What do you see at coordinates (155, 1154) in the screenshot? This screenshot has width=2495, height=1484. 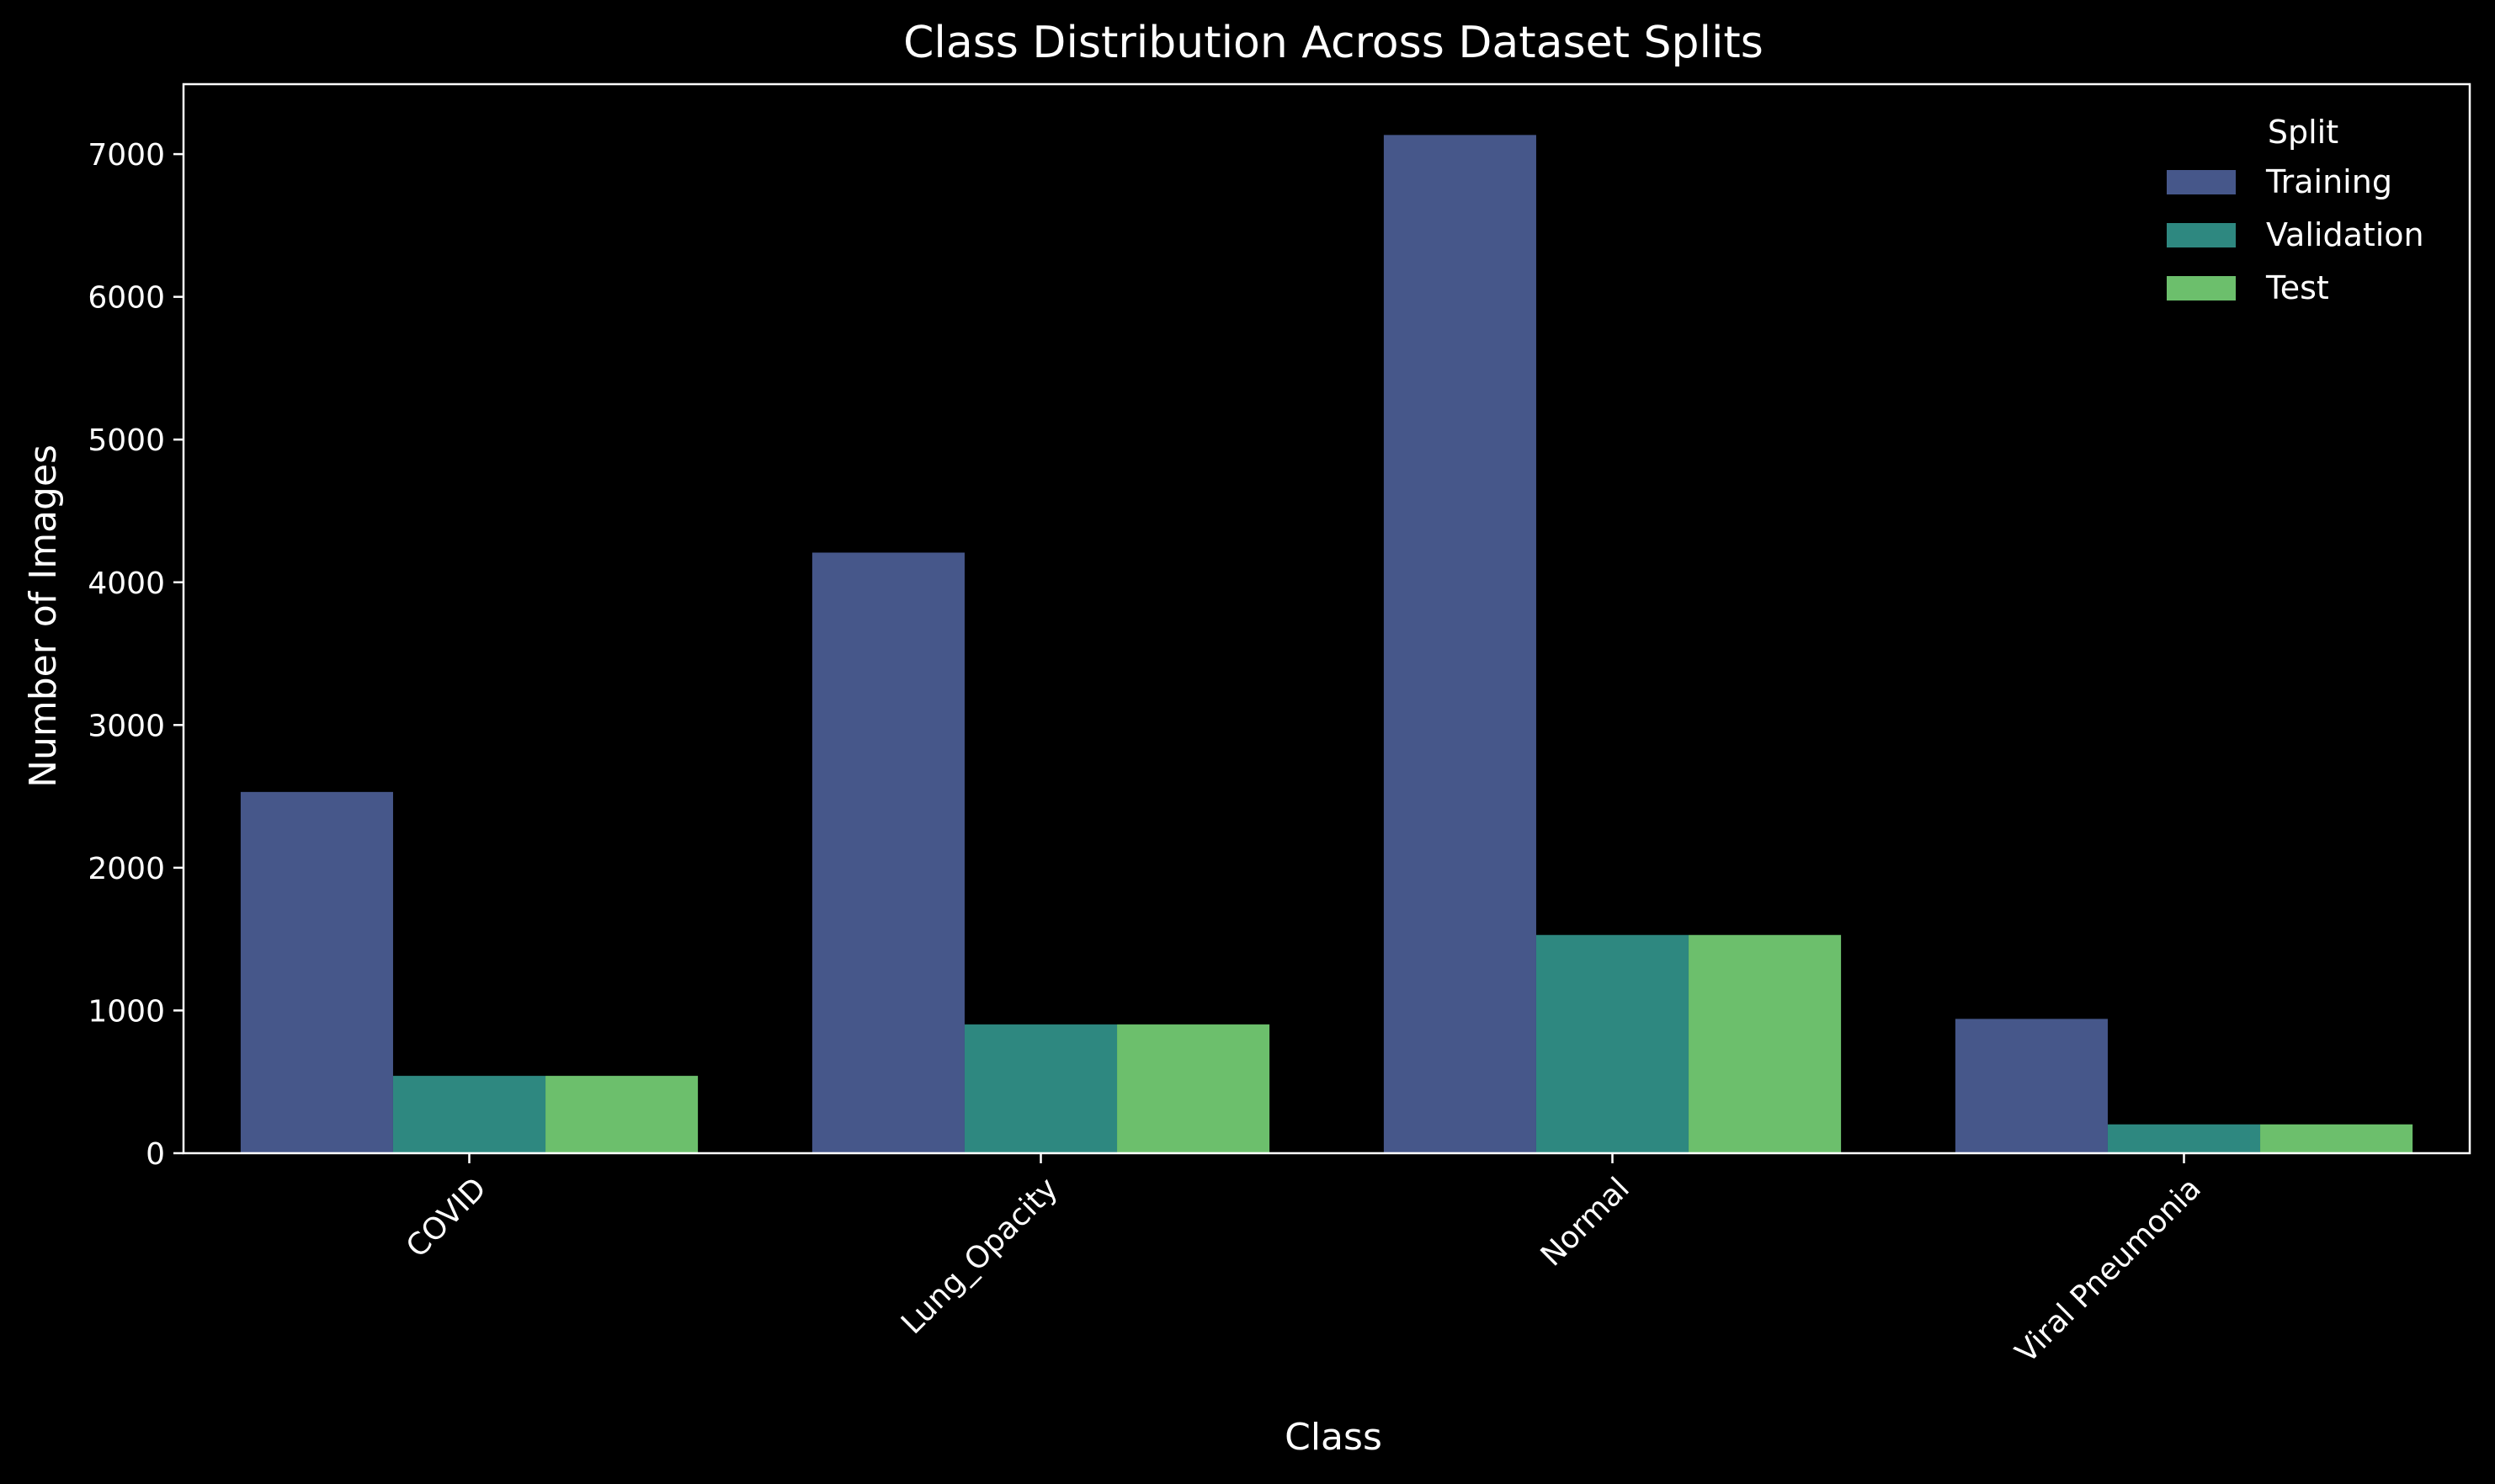 I see `y-tick-label: 0` at bounding box center [155, 1154].